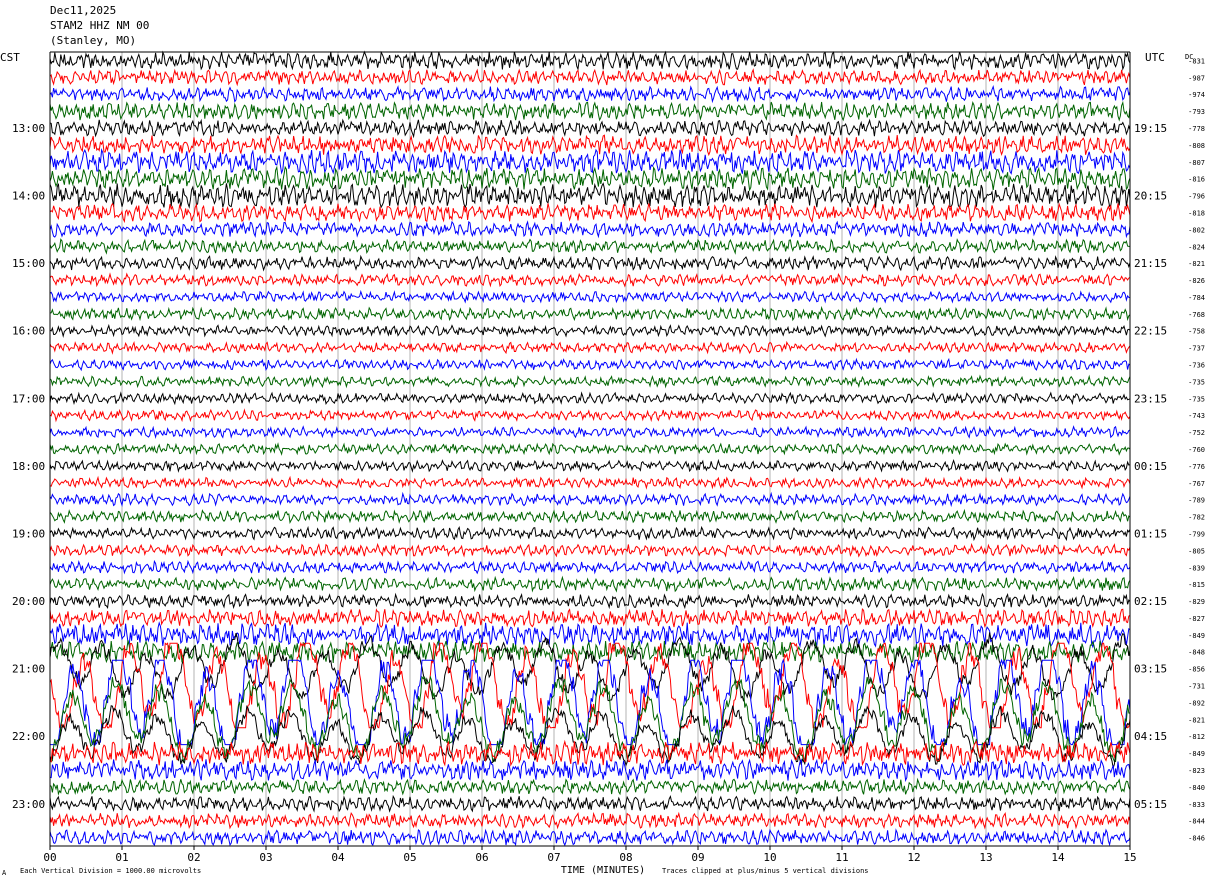 This screenshot has height=886, width=1210. I want to click on dc-offset-label: -752, so click(1196, 433).